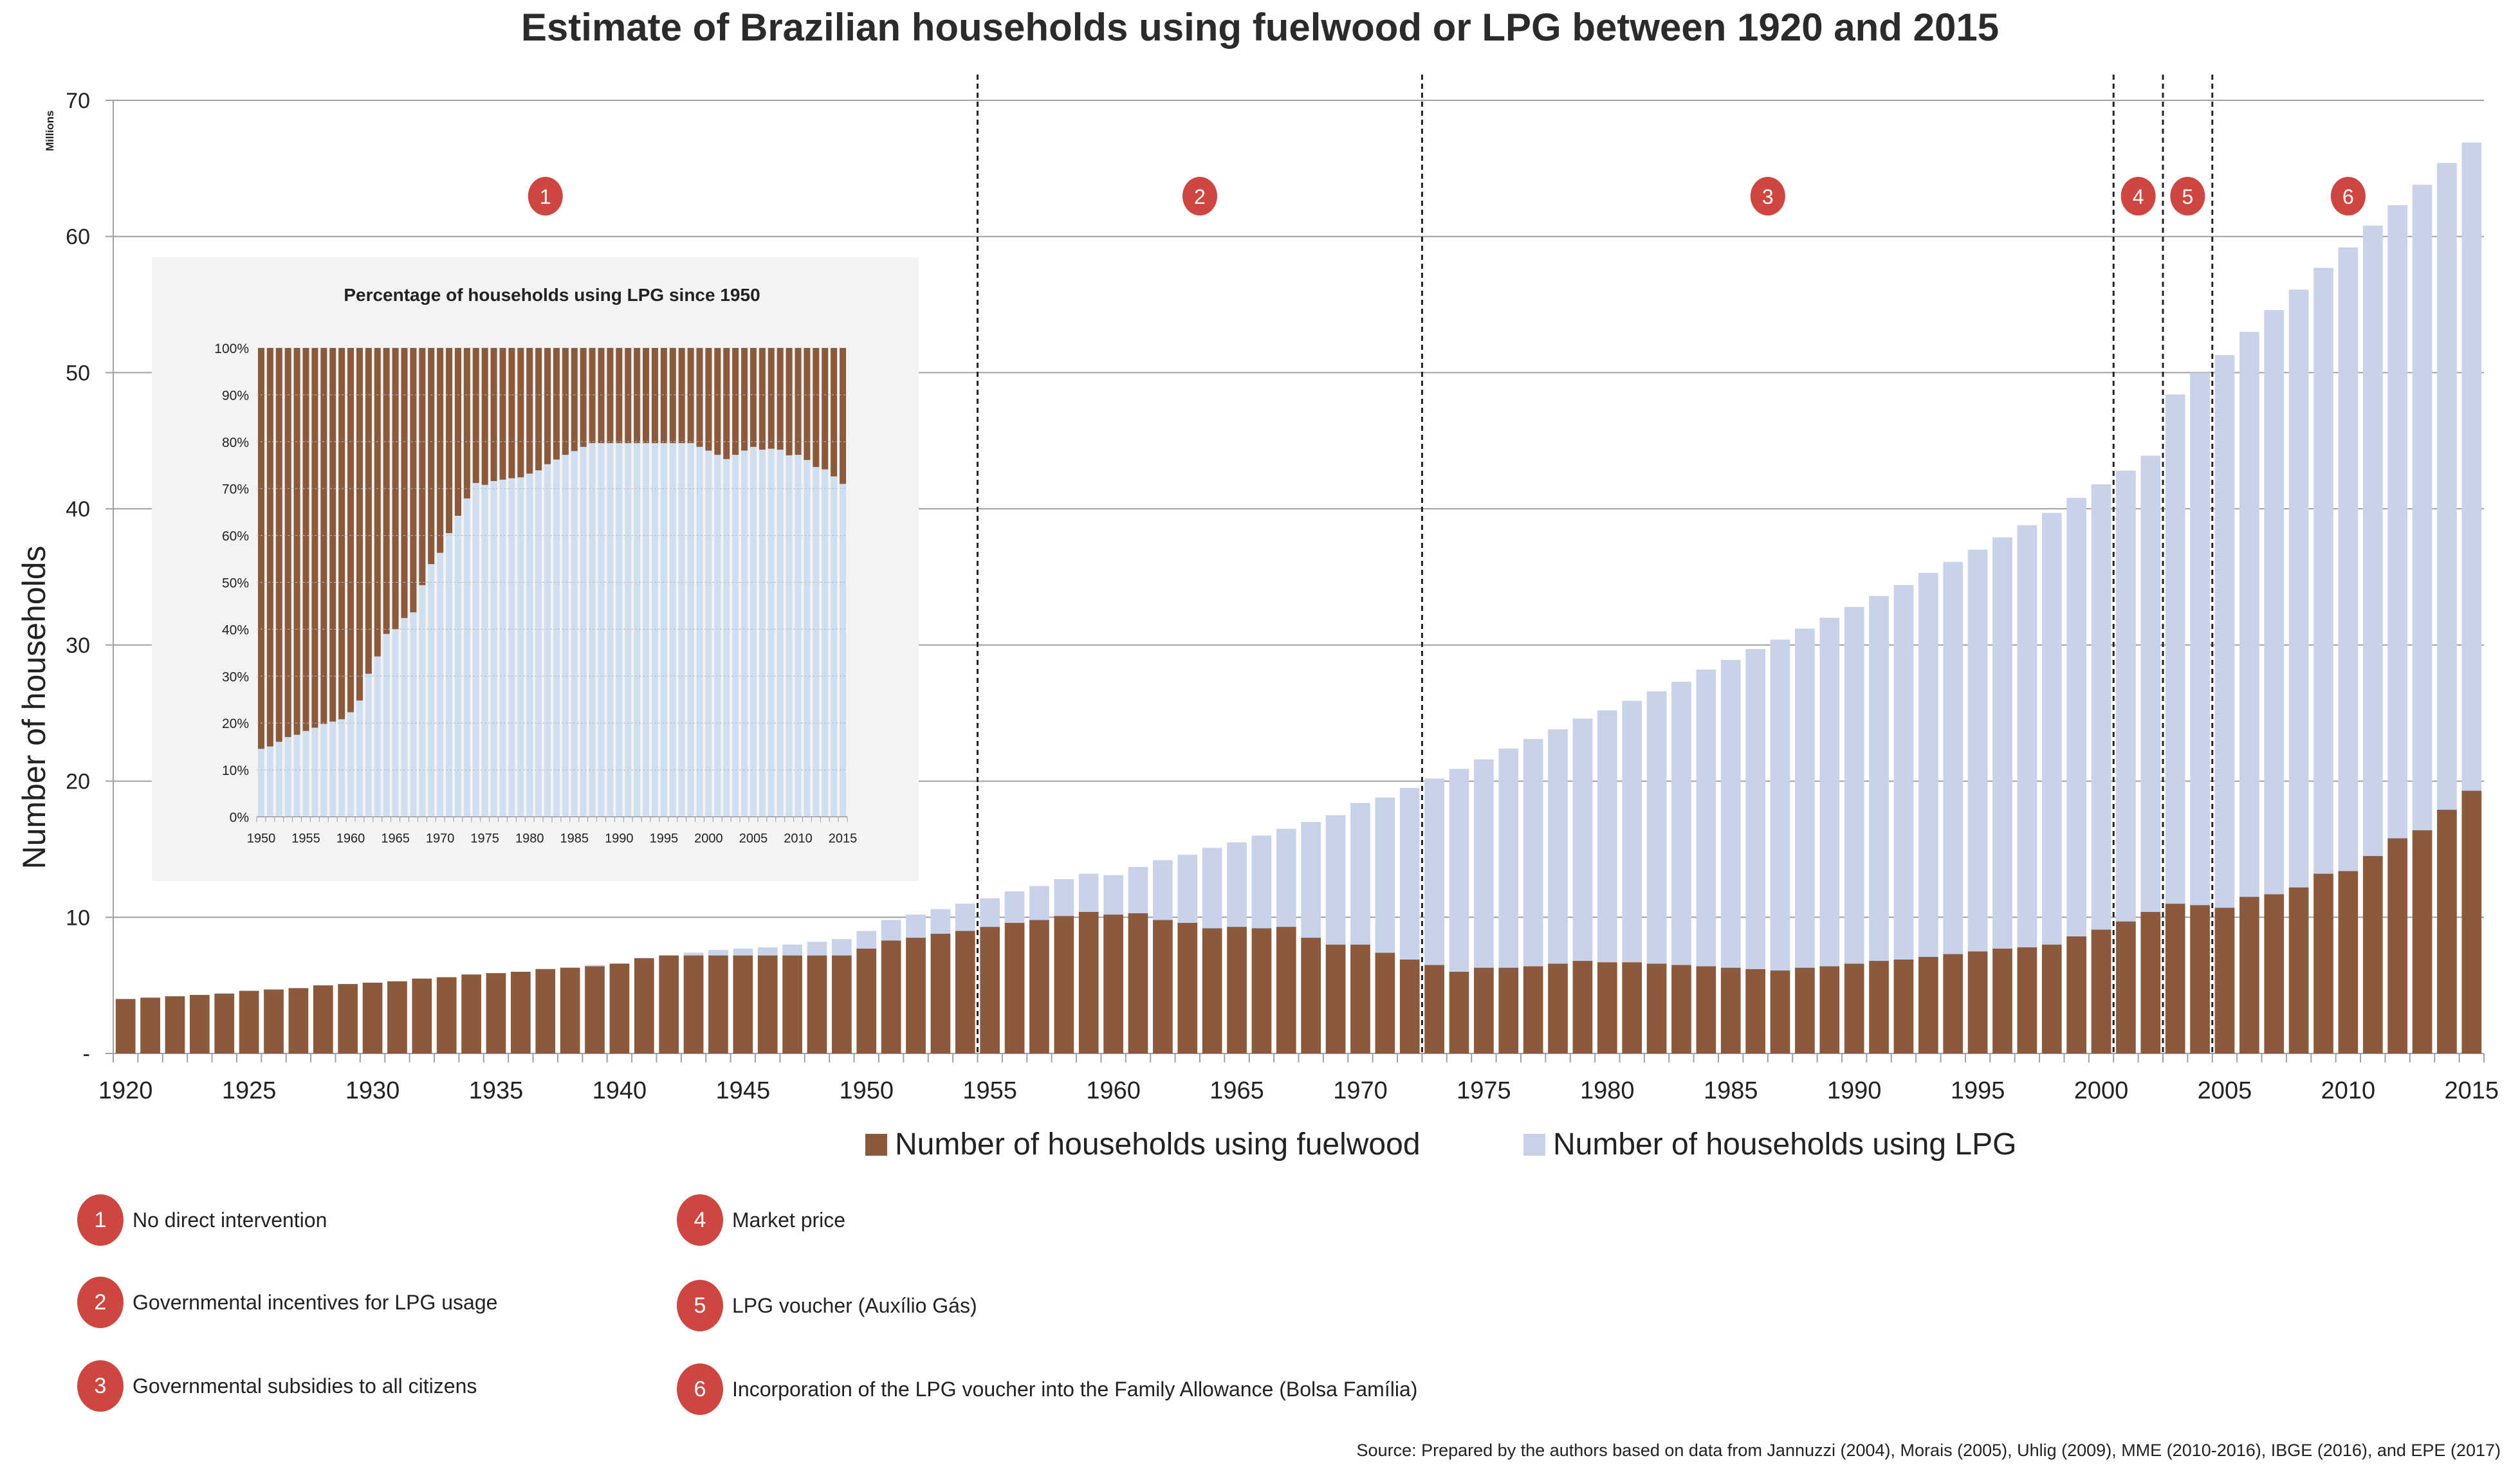 The height and width of the screenshot is (1476, 2520). I want to click on inset-bar-fuelwood-1999, so click(699, 398).